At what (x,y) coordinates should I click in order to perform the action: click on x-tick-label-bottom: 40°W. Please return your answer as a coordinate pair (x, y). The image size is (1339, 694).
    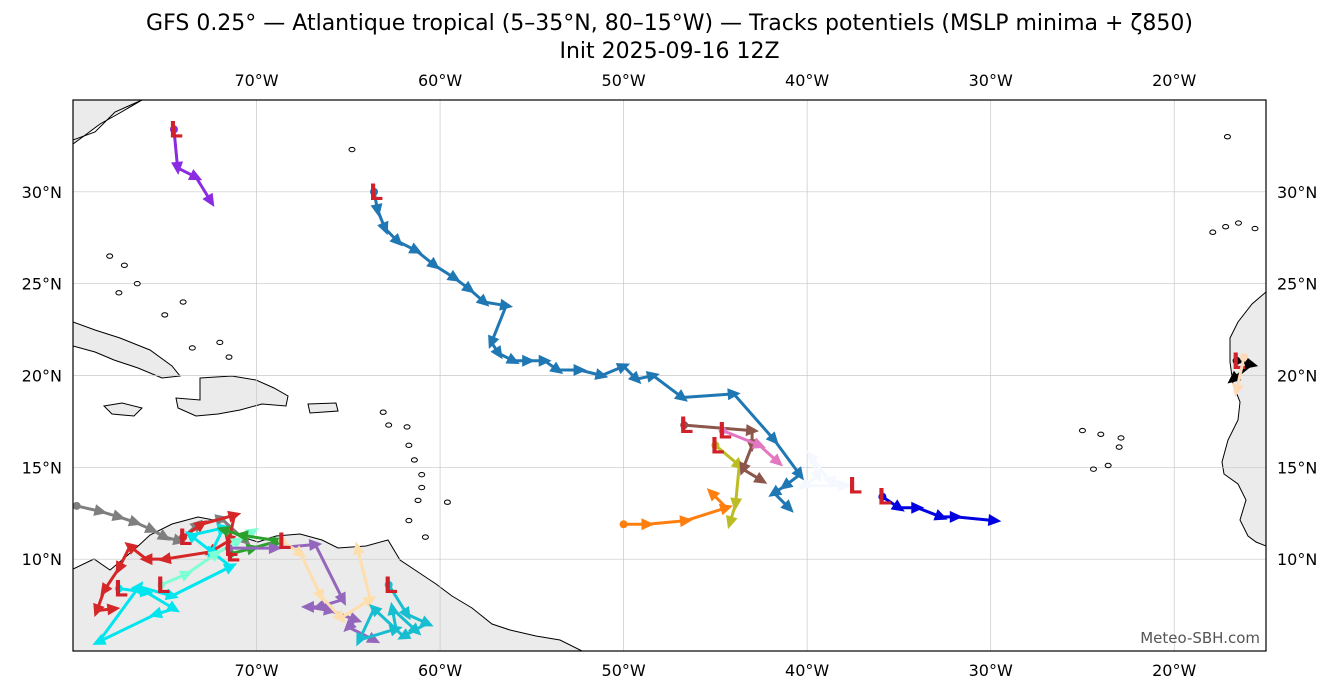
    Looking at the image, I should click on (807, 670).